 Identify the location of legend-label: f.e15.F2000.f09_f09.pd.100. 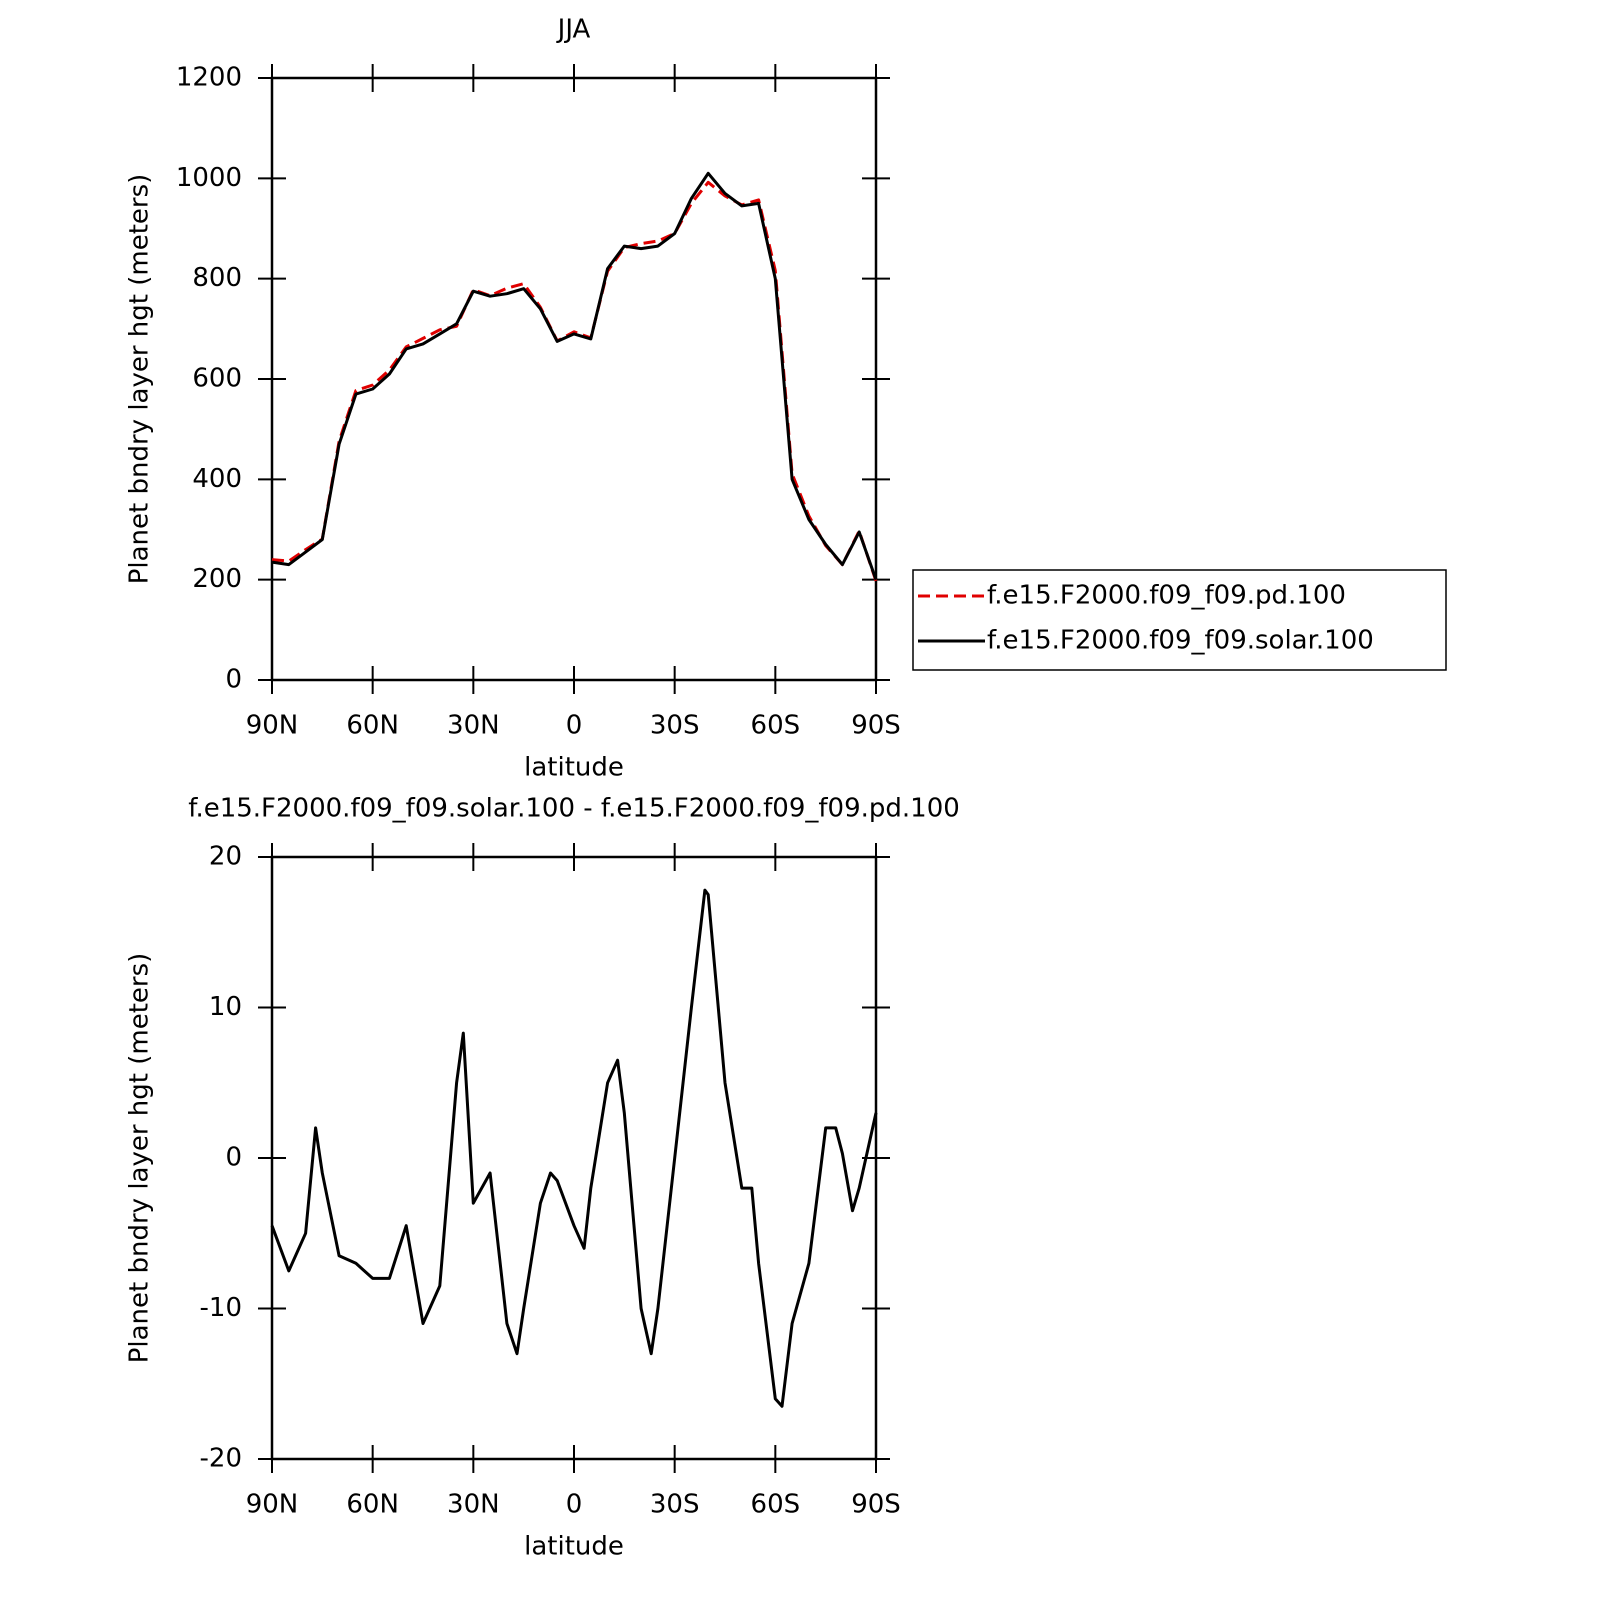
(1166, 596).